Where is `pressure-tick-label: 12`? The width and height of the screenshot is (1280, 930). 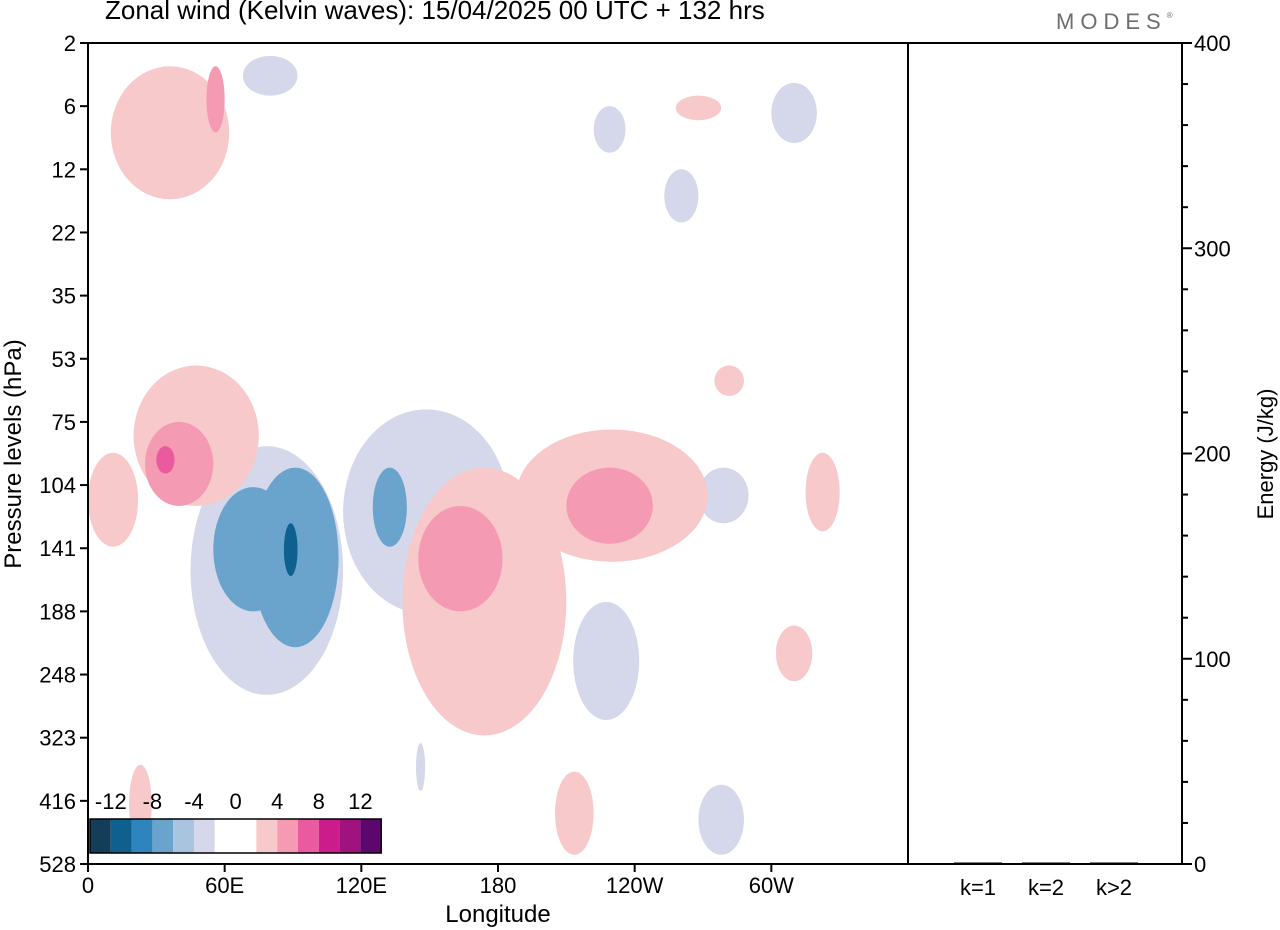
pressure-tick-label: 12 is located at coordinates (64, 169).